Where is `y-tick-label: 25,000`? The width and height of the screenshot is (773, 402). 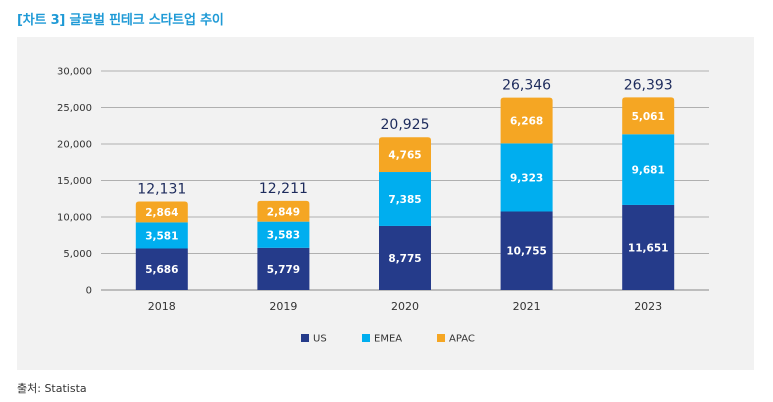
y-tick-label: 25,000 is located at coordinates (74, 108).